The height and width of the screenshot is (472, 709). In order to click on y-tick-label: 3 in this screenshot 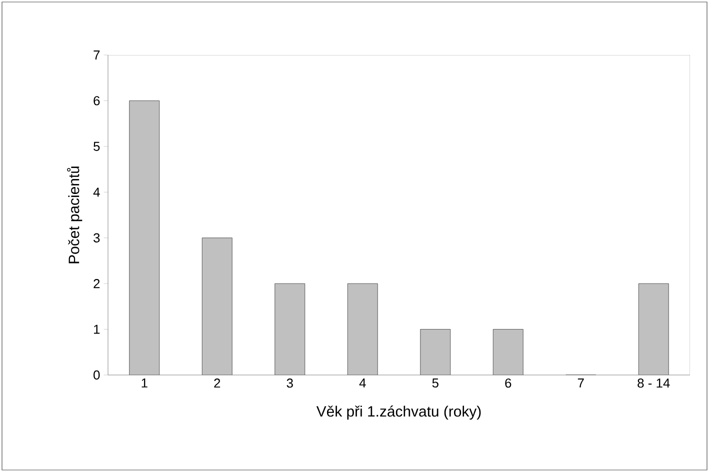, I will do `click(97, 237)`.